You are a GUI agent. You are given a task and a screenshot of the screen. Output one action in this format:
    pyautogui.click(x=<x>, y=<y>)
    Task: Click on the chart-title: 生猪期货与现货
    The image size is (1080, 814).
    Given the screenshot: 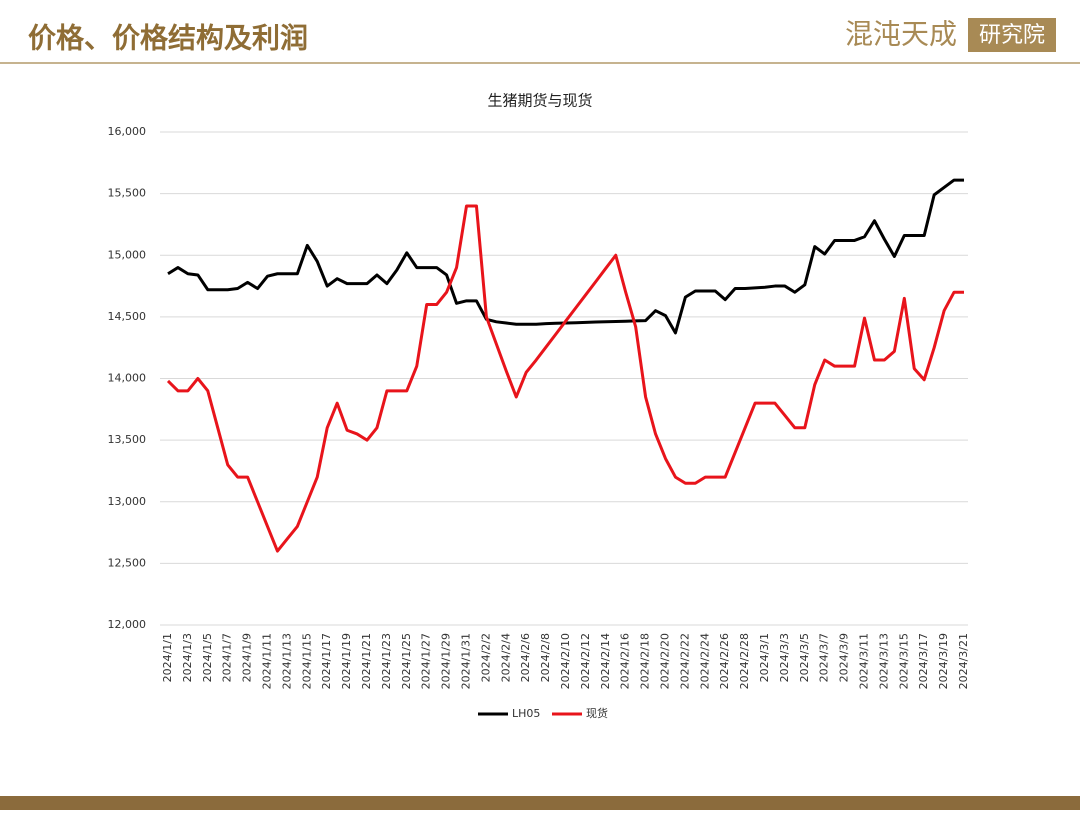 What is the action you would take?
    pyautogui.click(x=539, y=101)
    